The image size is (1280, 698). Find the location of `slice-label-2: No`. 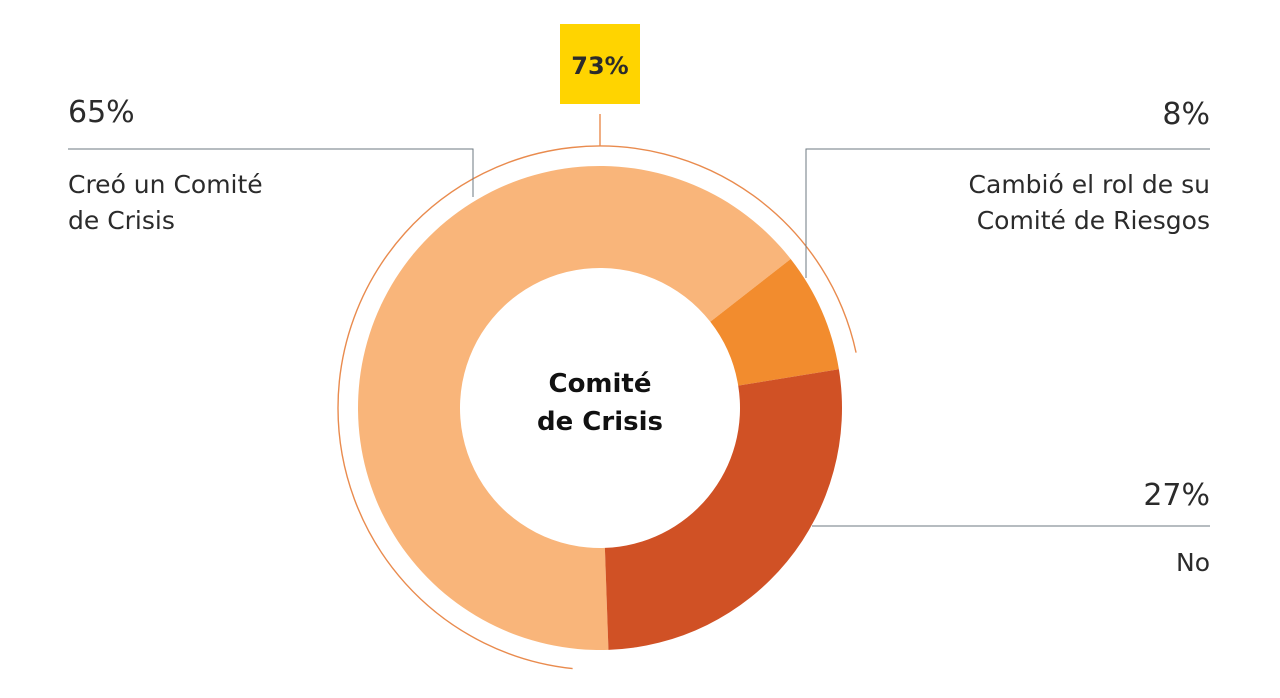

slice-label-2: No is located at coordinates (1193, 562).